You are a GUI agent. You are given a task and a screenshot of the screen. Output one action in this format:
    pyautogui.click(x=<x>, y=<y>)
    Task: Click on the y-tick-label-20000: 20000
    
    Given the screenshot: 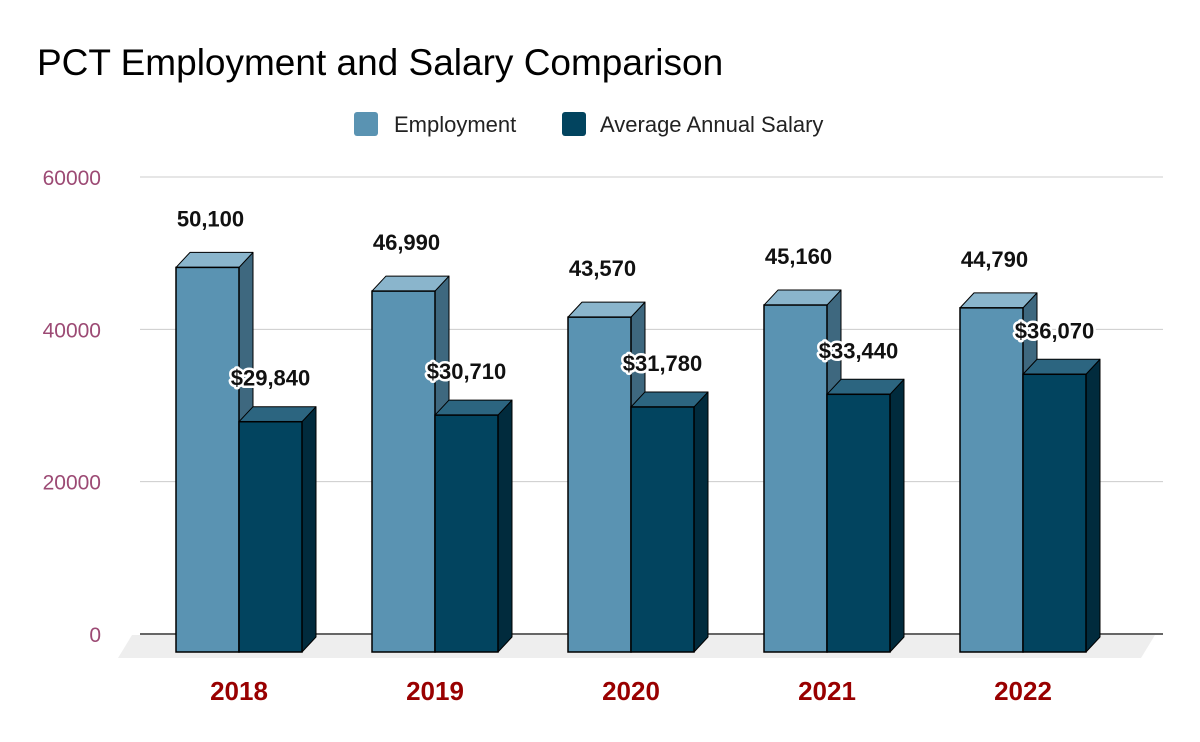 What is the action you would take?
    pyautogui.click(x=72, y=483)
    